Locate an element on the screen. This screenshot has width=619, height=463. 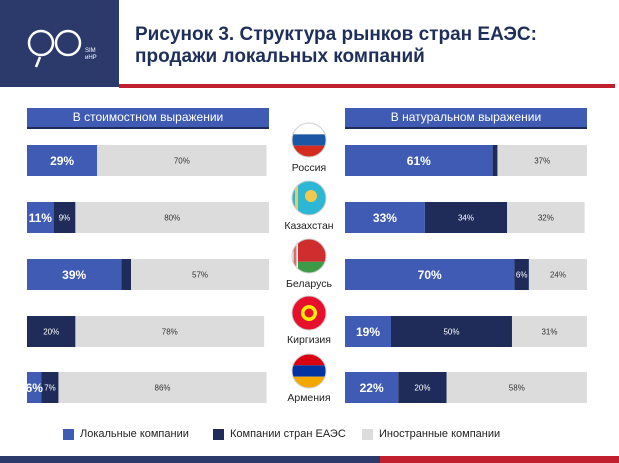
header-red-rule is located at coordinates (367, 86).